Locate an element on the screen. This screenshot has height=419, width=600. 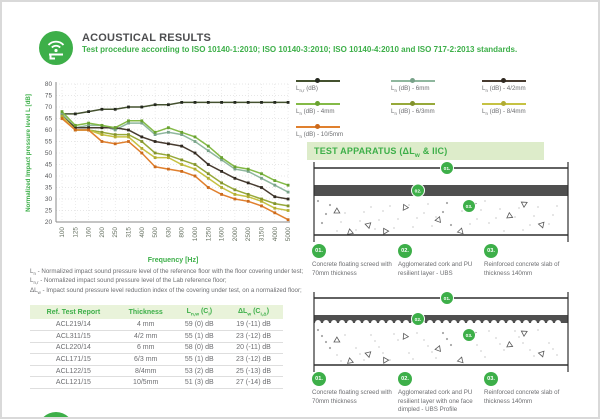
svg-text: 2500 is located at coordinates (248, 234).